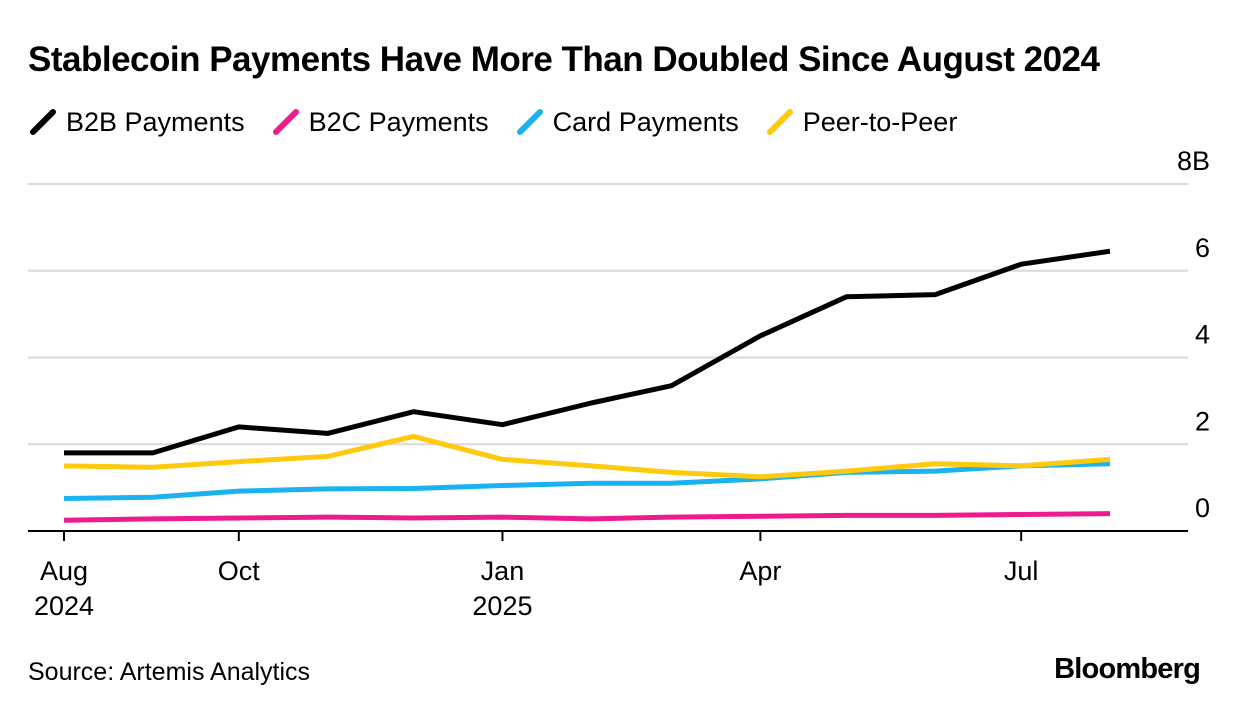 This screenshot has height=716, width=1240. Describe the element at coordinates (645, 121) in the screenshot. I see `legend-label: Card Payments` at that location.